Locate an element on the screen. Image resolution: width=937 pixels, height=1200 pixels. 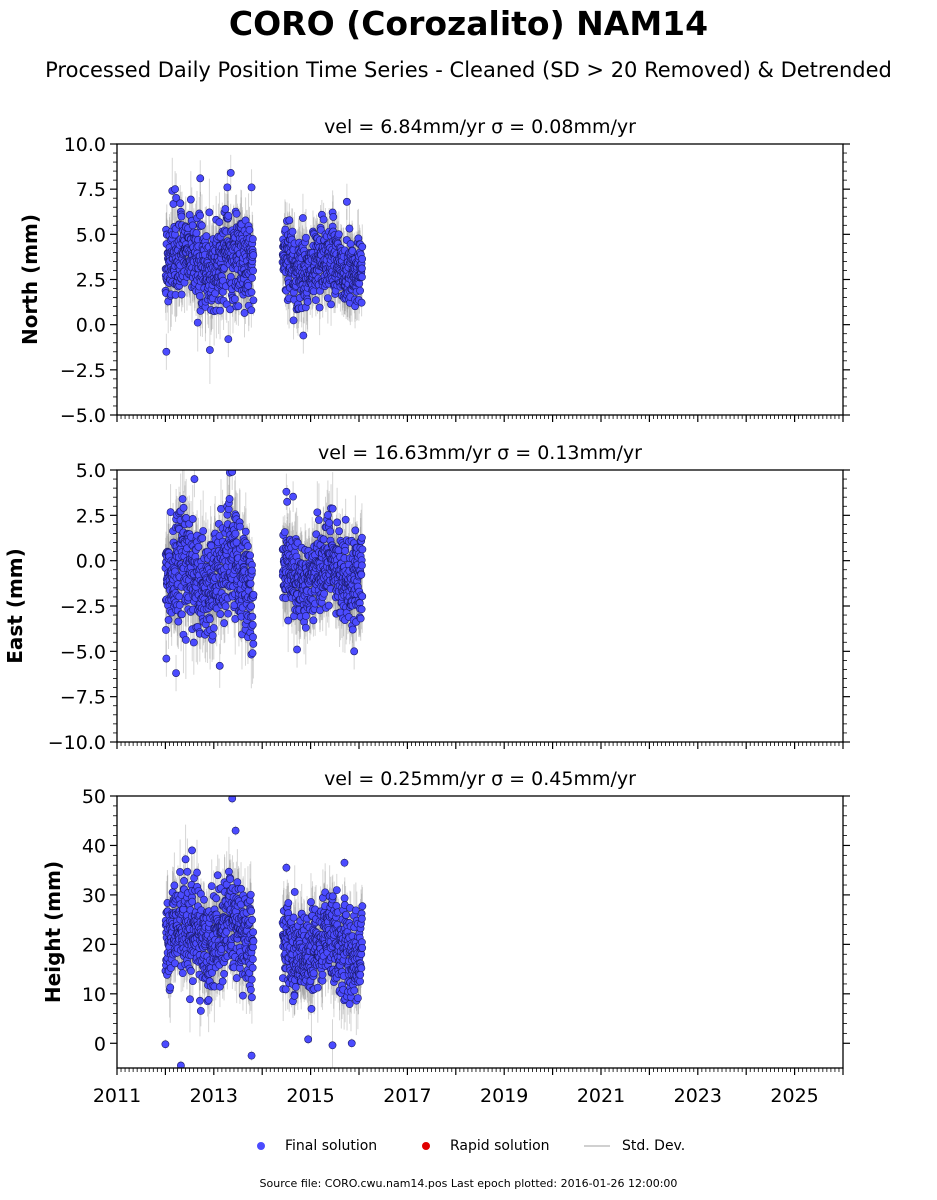
y-axis-label: North (mm) is located at coordinates (30, 279).